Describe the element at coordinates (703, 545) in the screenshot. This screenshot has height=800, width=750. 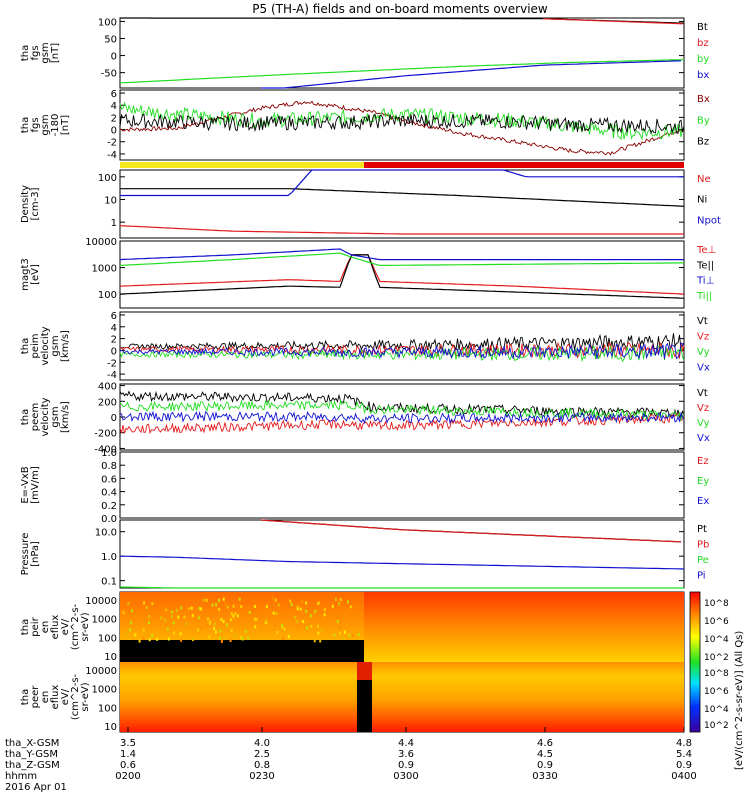
I see `legend-Pb: Pb` at that location.